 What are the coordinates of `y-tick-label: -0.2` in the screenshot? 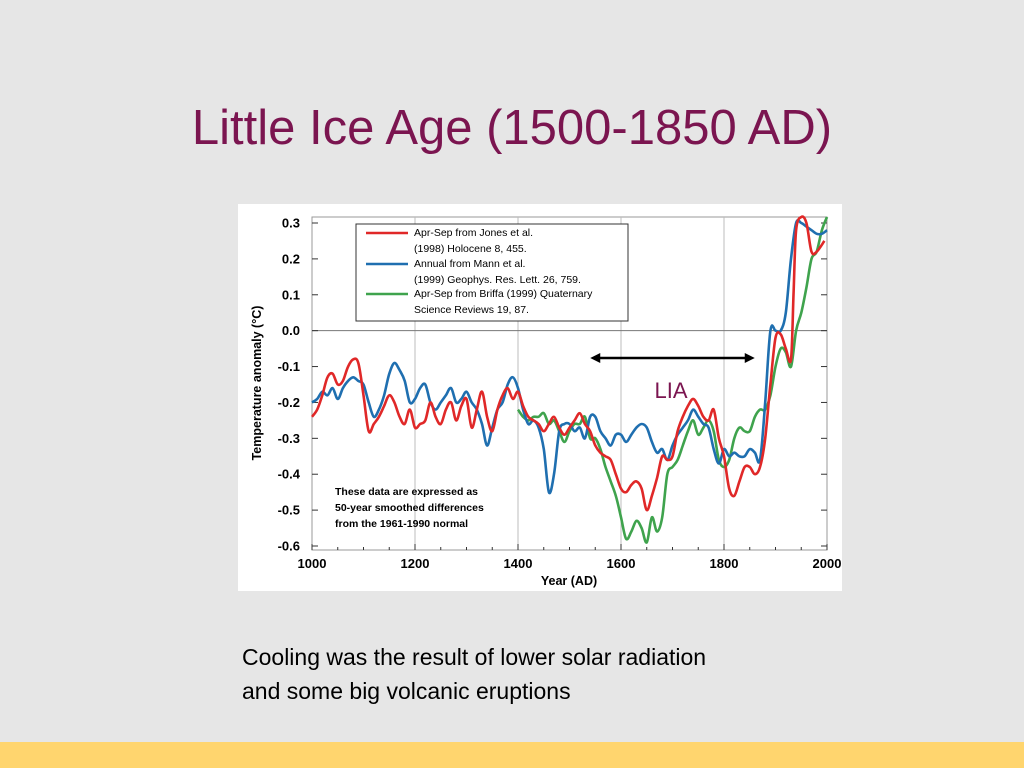 It's located at (289, 402).